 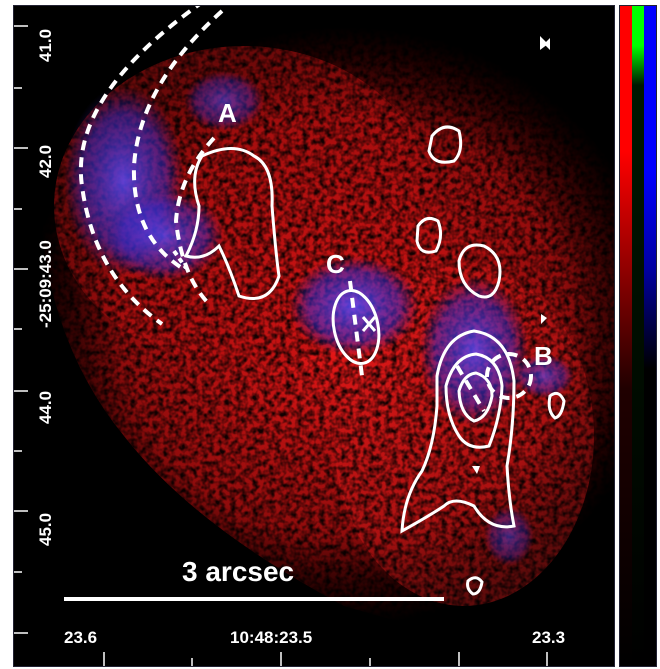 What do you see at coordinates (626, 336) in the screenshot?
I see `colorbar-red` at bounding box center [626, 336].